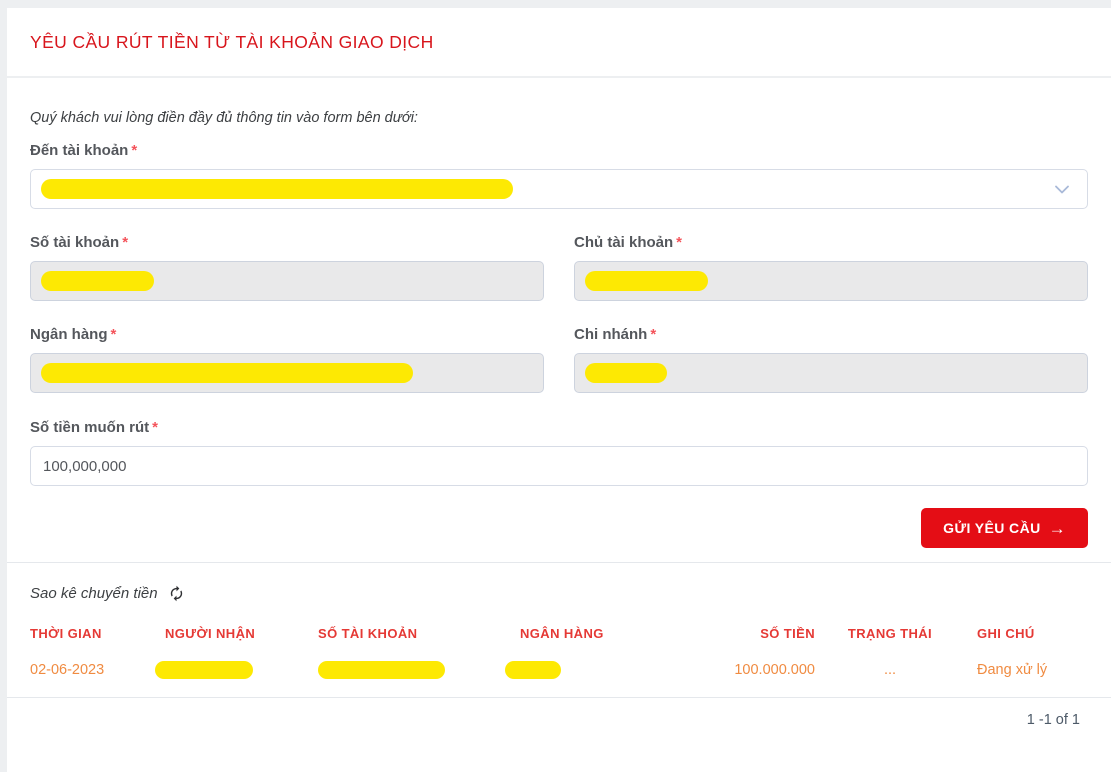 The image size is (1111, 772). I want to click on bank-label: Ngân hàng *, so click(73, 334).